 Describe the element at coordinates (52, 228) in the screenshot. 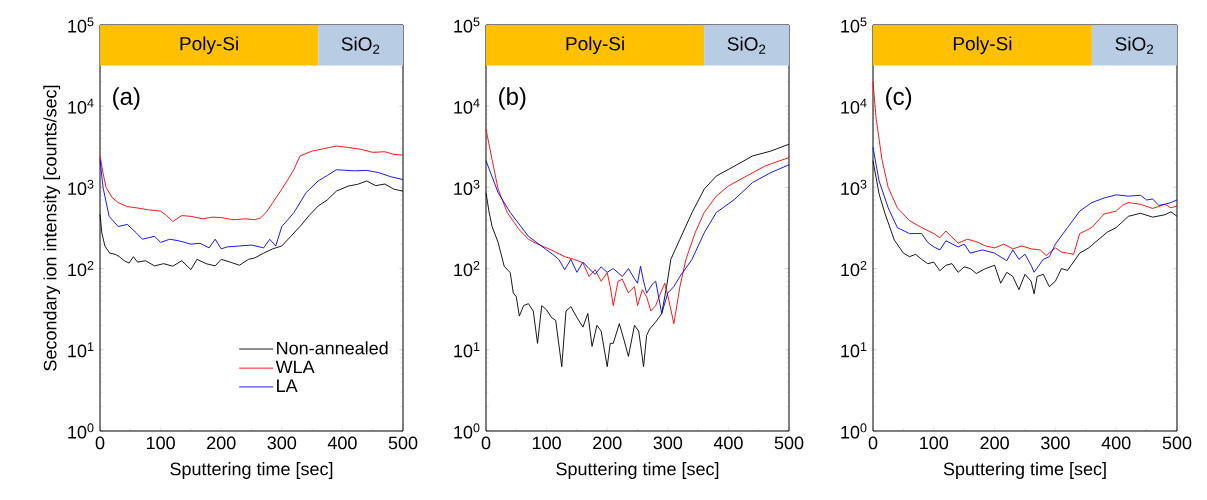

I see `y-axis-title: Secondary ion intensity [counts/sec]` at that location.